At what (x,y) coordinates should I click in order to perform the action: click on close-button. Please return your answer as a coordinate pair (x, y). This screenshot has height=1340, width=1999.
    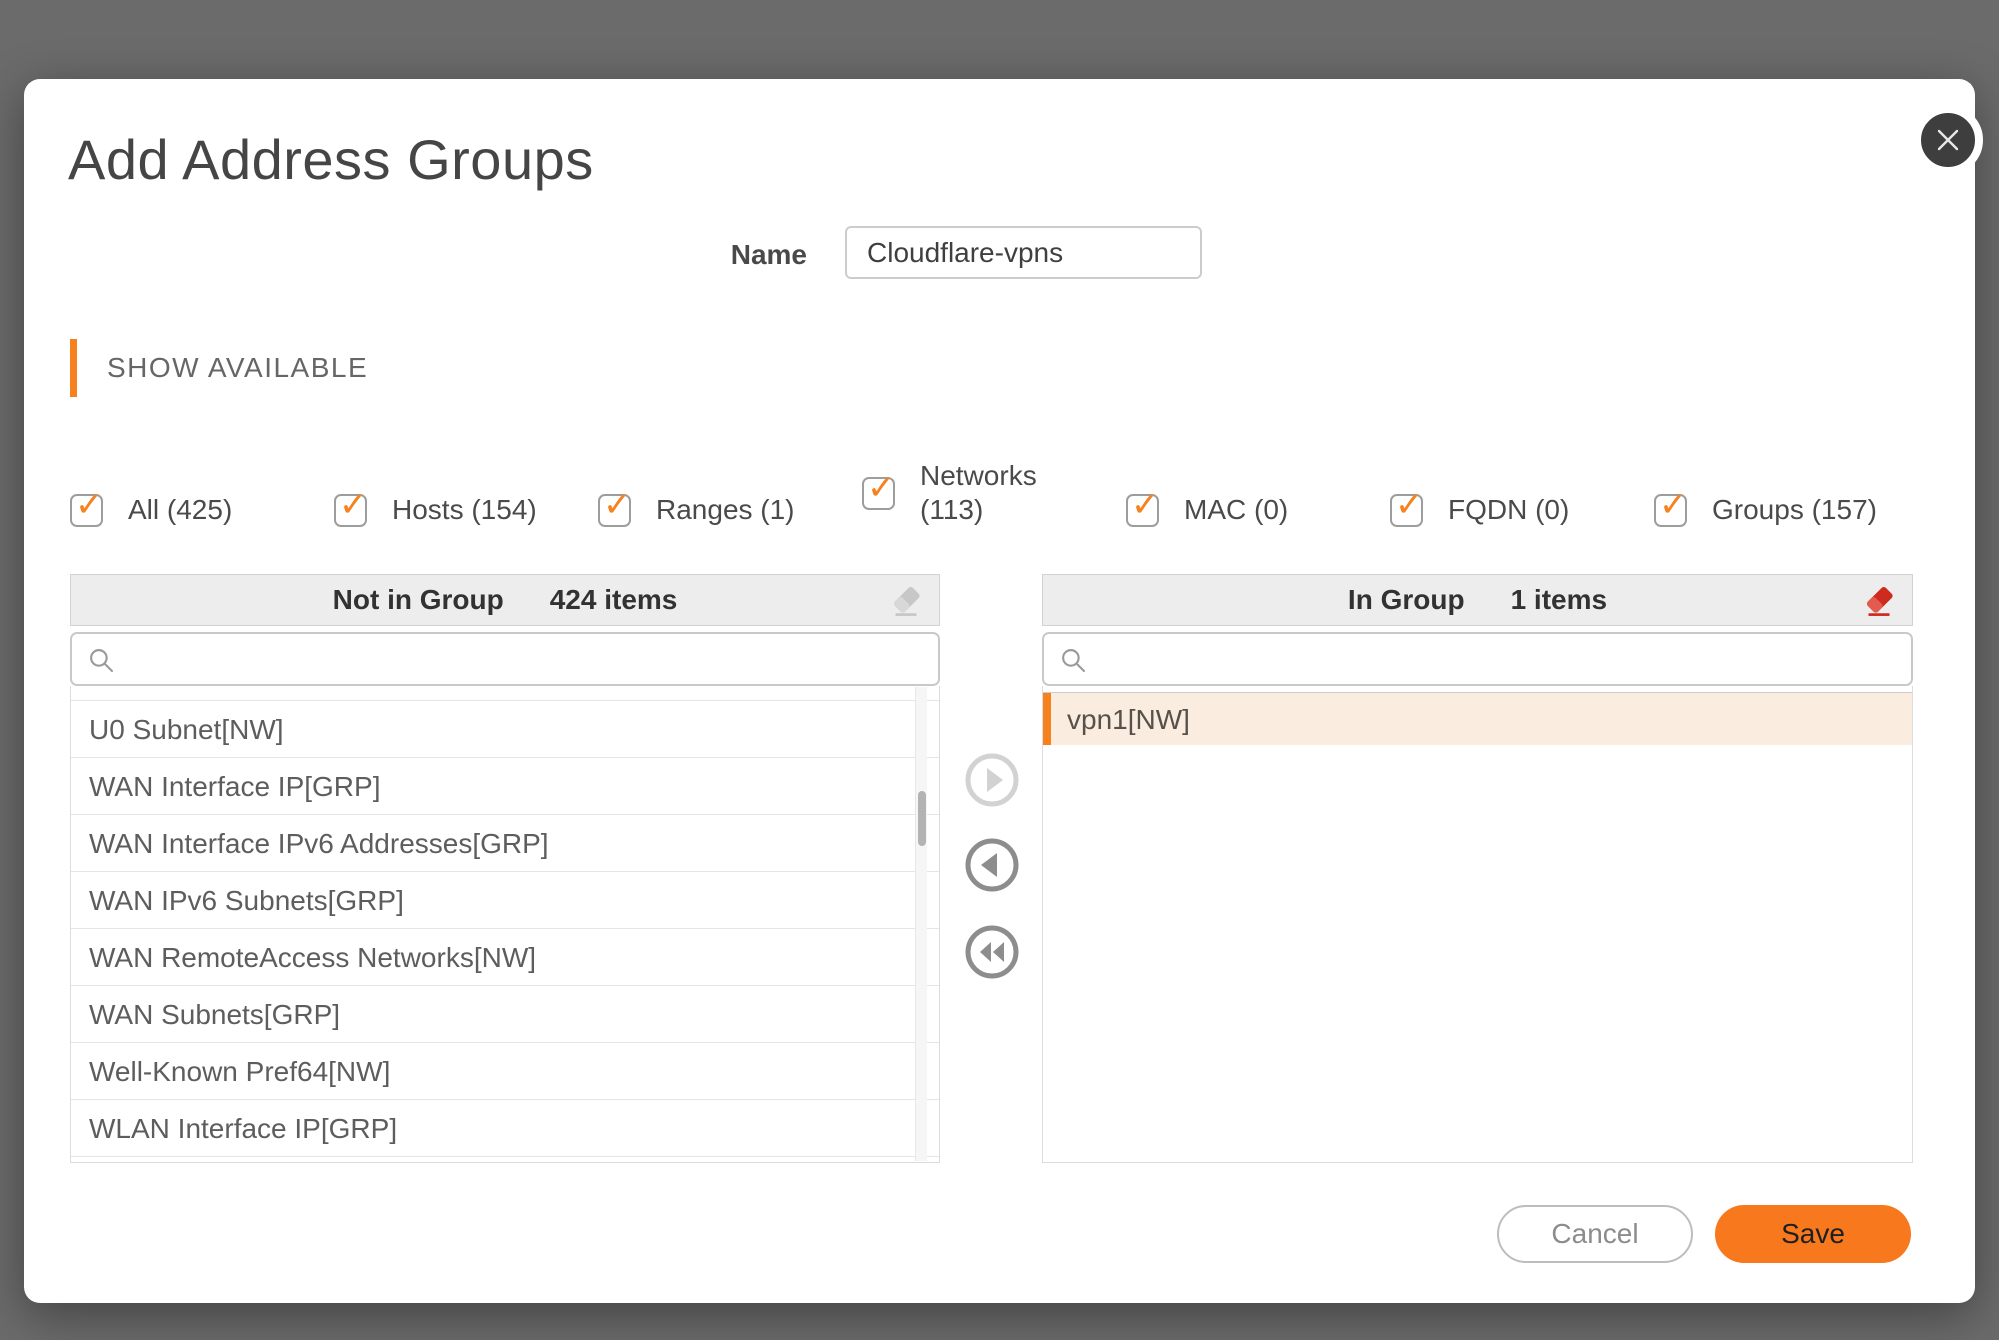
    Looking at the image, I should click on (1948, 140).